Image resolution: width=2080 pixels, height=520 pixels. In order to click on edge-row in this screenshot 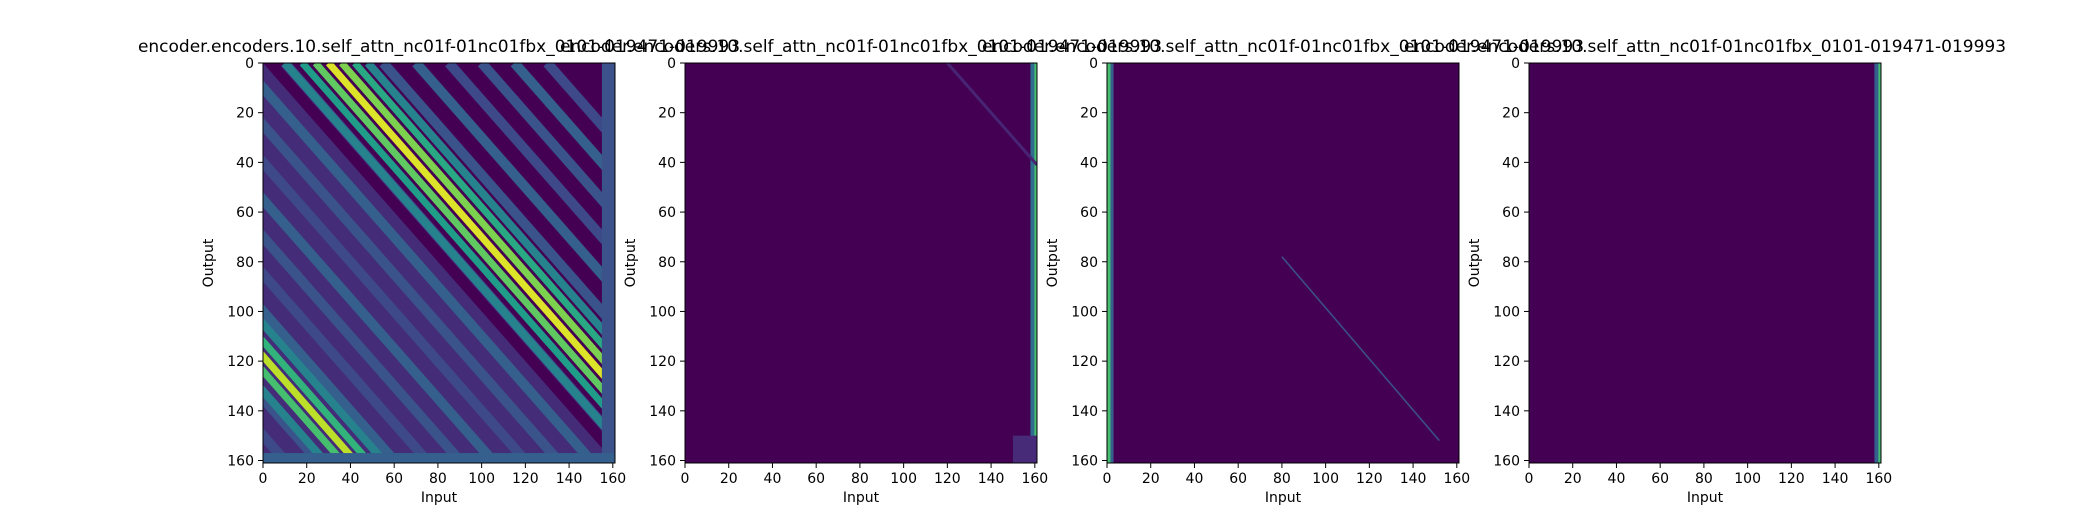, I will do `click(439, 458)`.